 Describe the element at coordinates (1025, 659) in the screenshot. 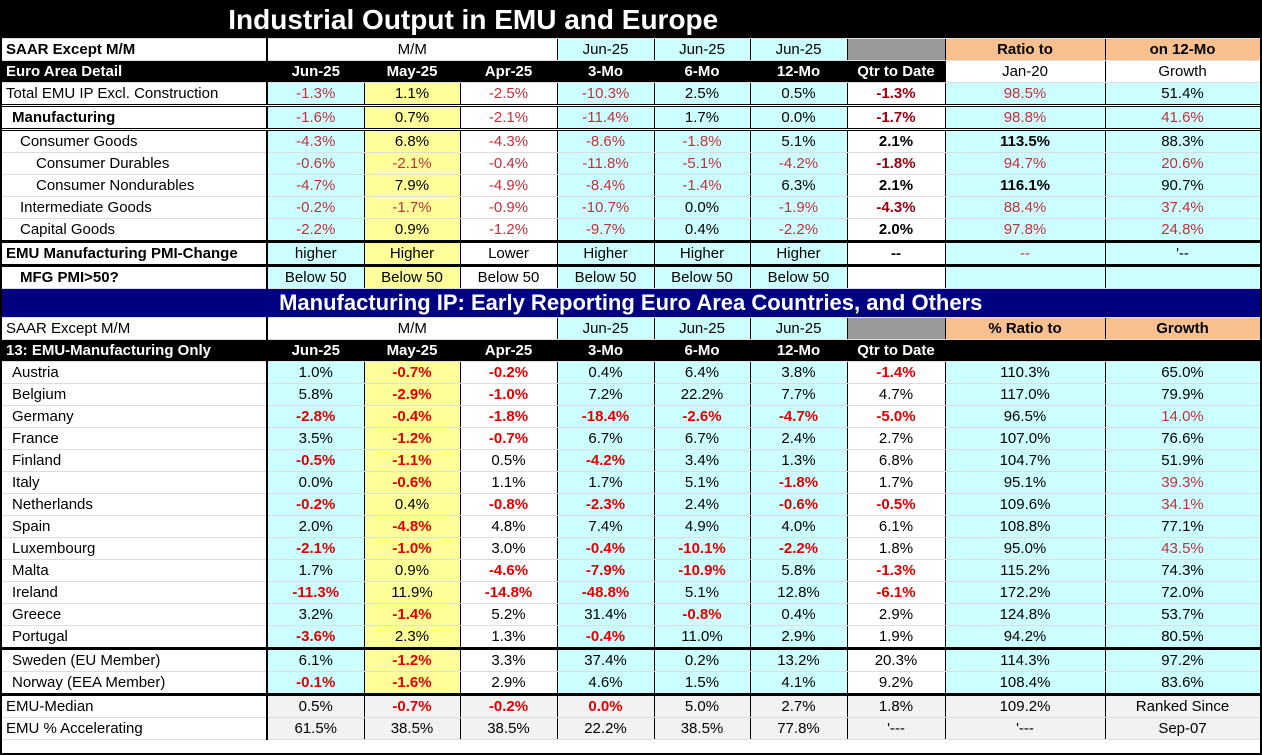

I see `value-cell: 114.3%` at that location.